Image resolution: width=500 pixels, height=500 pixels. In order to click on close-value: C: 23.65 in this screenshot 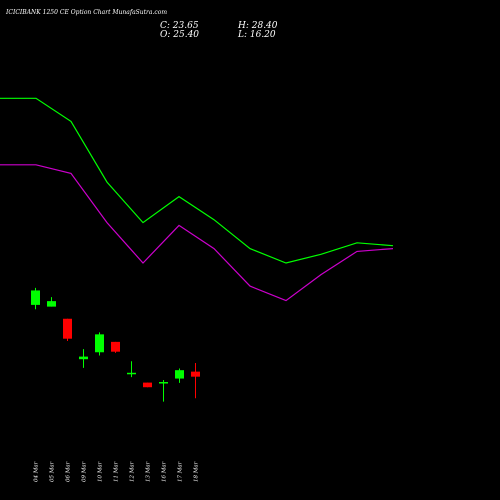, I will do `click(179, 26)`.